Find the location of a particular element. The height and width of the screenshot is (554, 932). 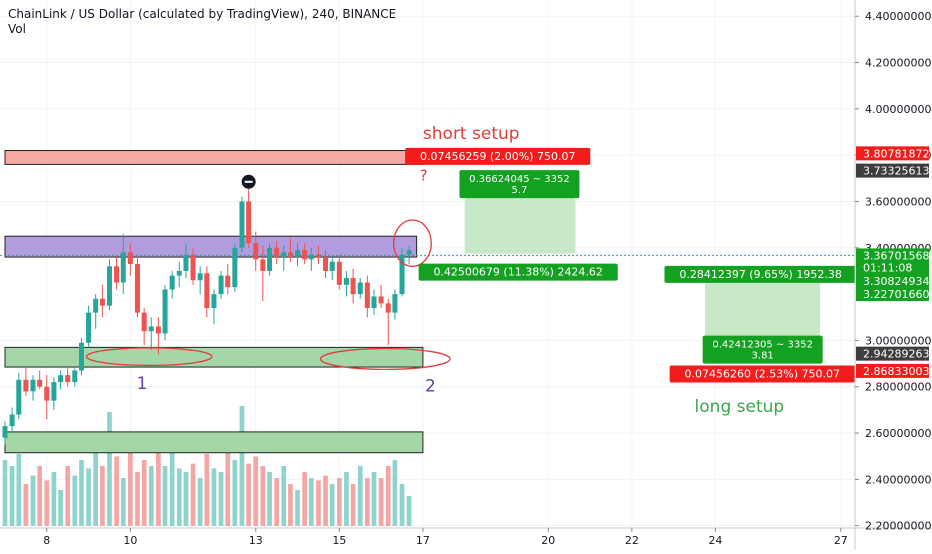

long-ratio-label-line: 3.81 is located at coordinates (763, 356).